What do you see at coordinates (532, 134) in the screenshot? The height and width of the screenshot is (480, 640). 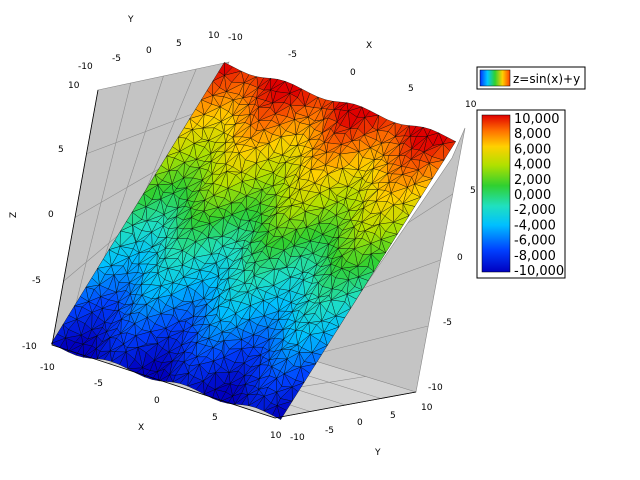 I see `colorbar-tick-label: 8,000` at bounding box center [532, 134].